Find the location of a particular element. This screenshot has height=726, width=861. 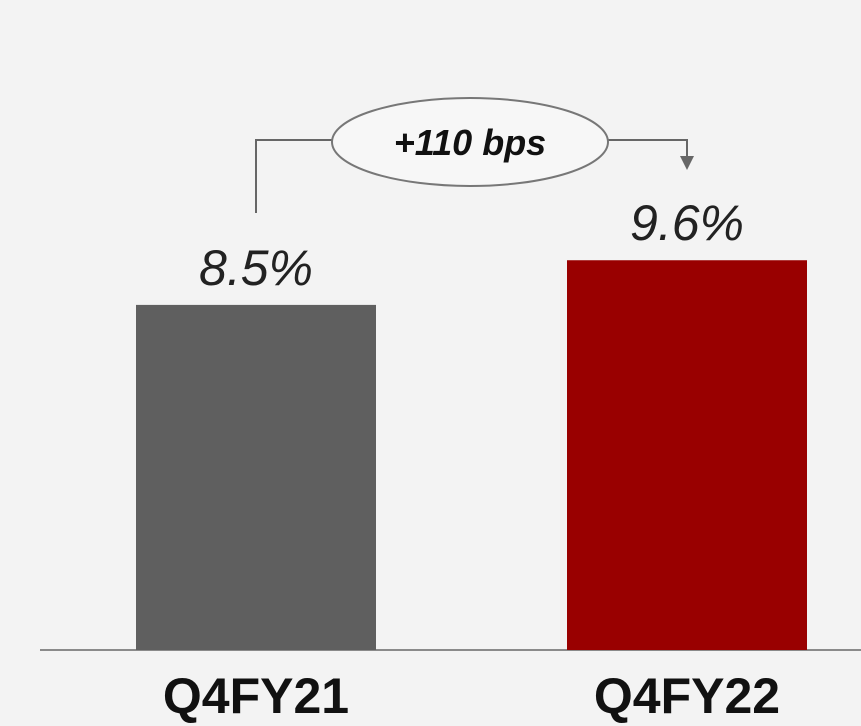

change-label: +110 bps is located at coordinates (470, 142).